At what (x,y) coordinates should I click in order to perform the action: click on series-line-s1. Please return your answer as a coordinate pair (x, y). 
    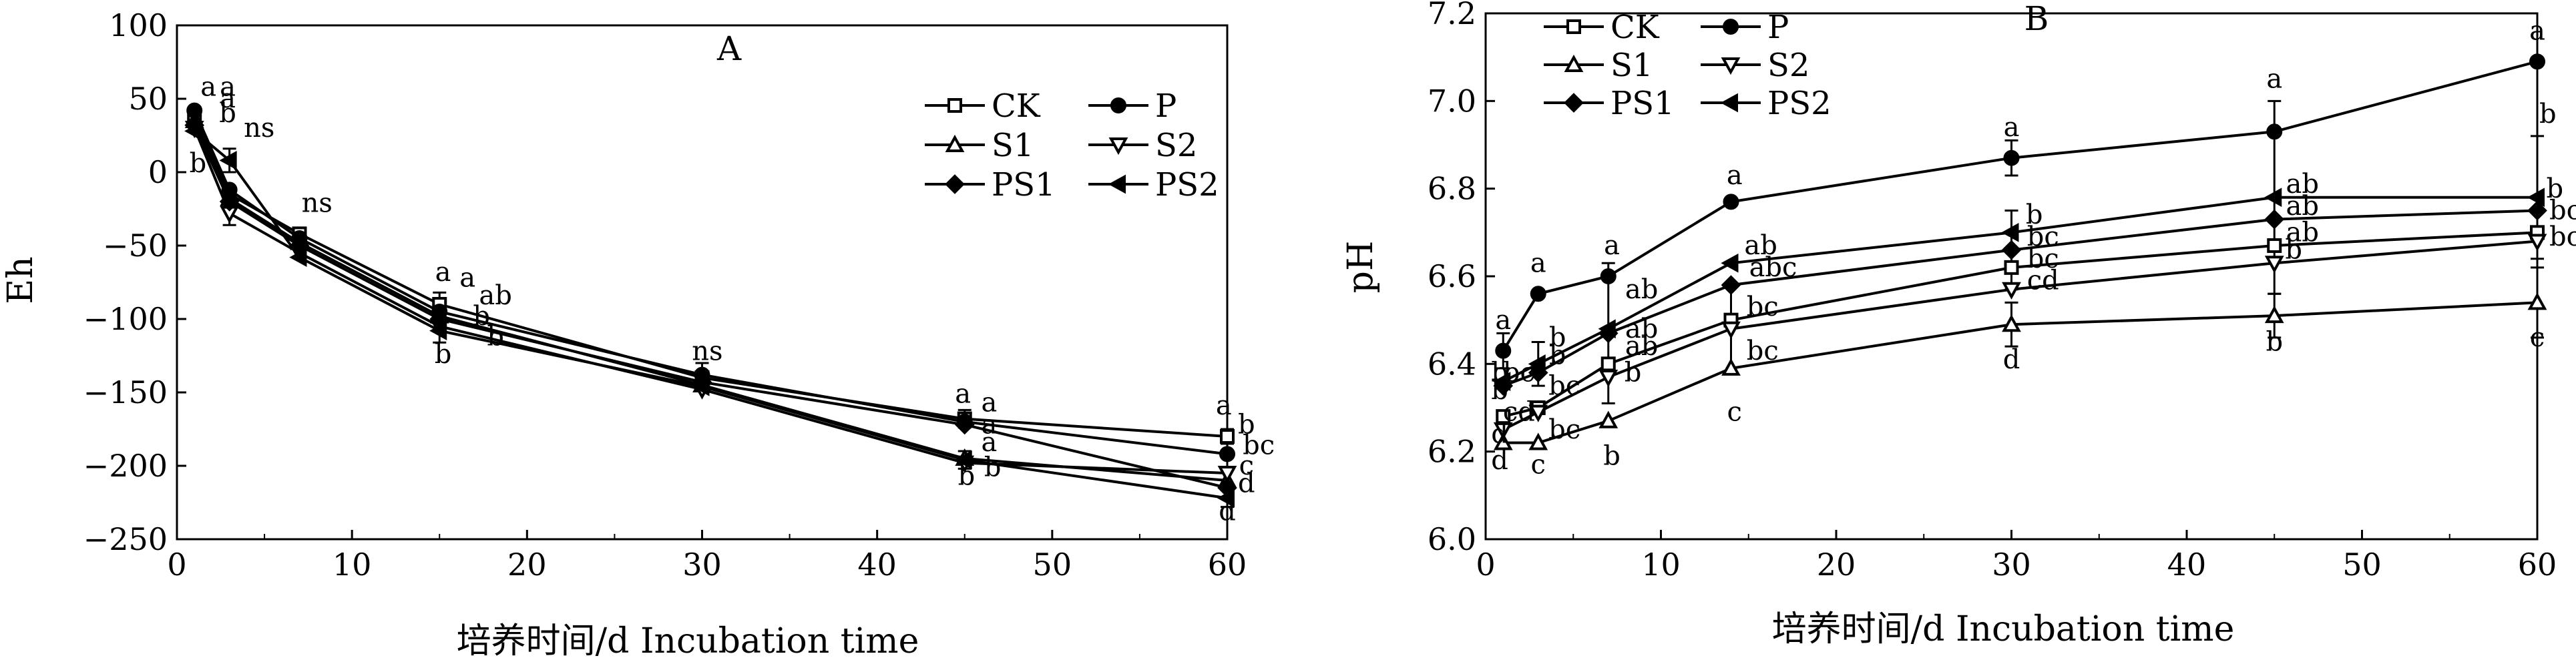
    Looking at the image, I should click on (2020, 373).